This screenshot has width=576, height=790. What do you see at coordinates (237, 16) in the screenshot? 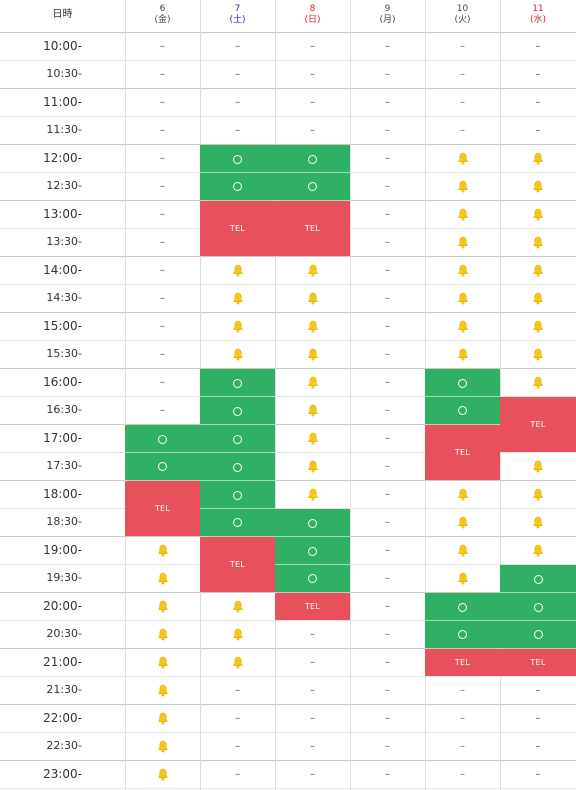
I see `day-header: 7 (土)` at bounding box center [237, 16].